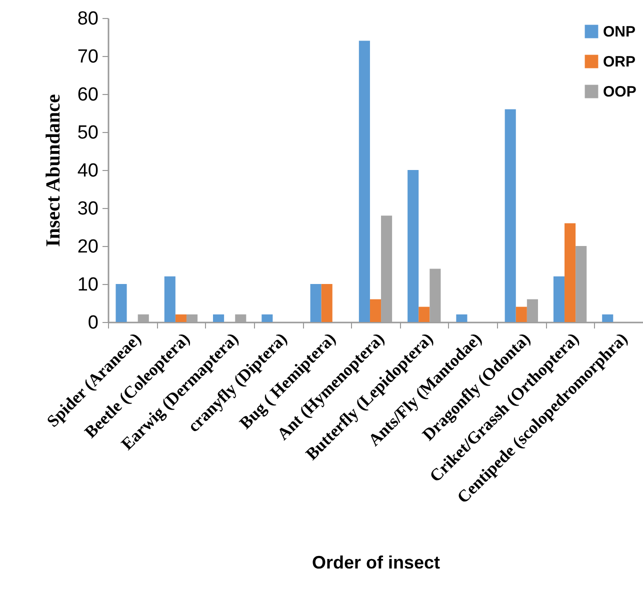  I want to click on y-tick-label: 70, so click(87, 57).